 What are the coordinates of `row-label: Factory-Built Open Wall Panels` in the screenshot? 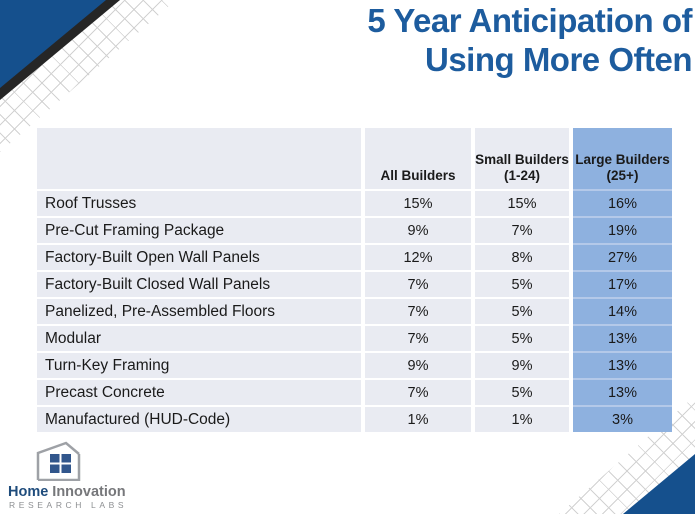 It's located at (199, 256).